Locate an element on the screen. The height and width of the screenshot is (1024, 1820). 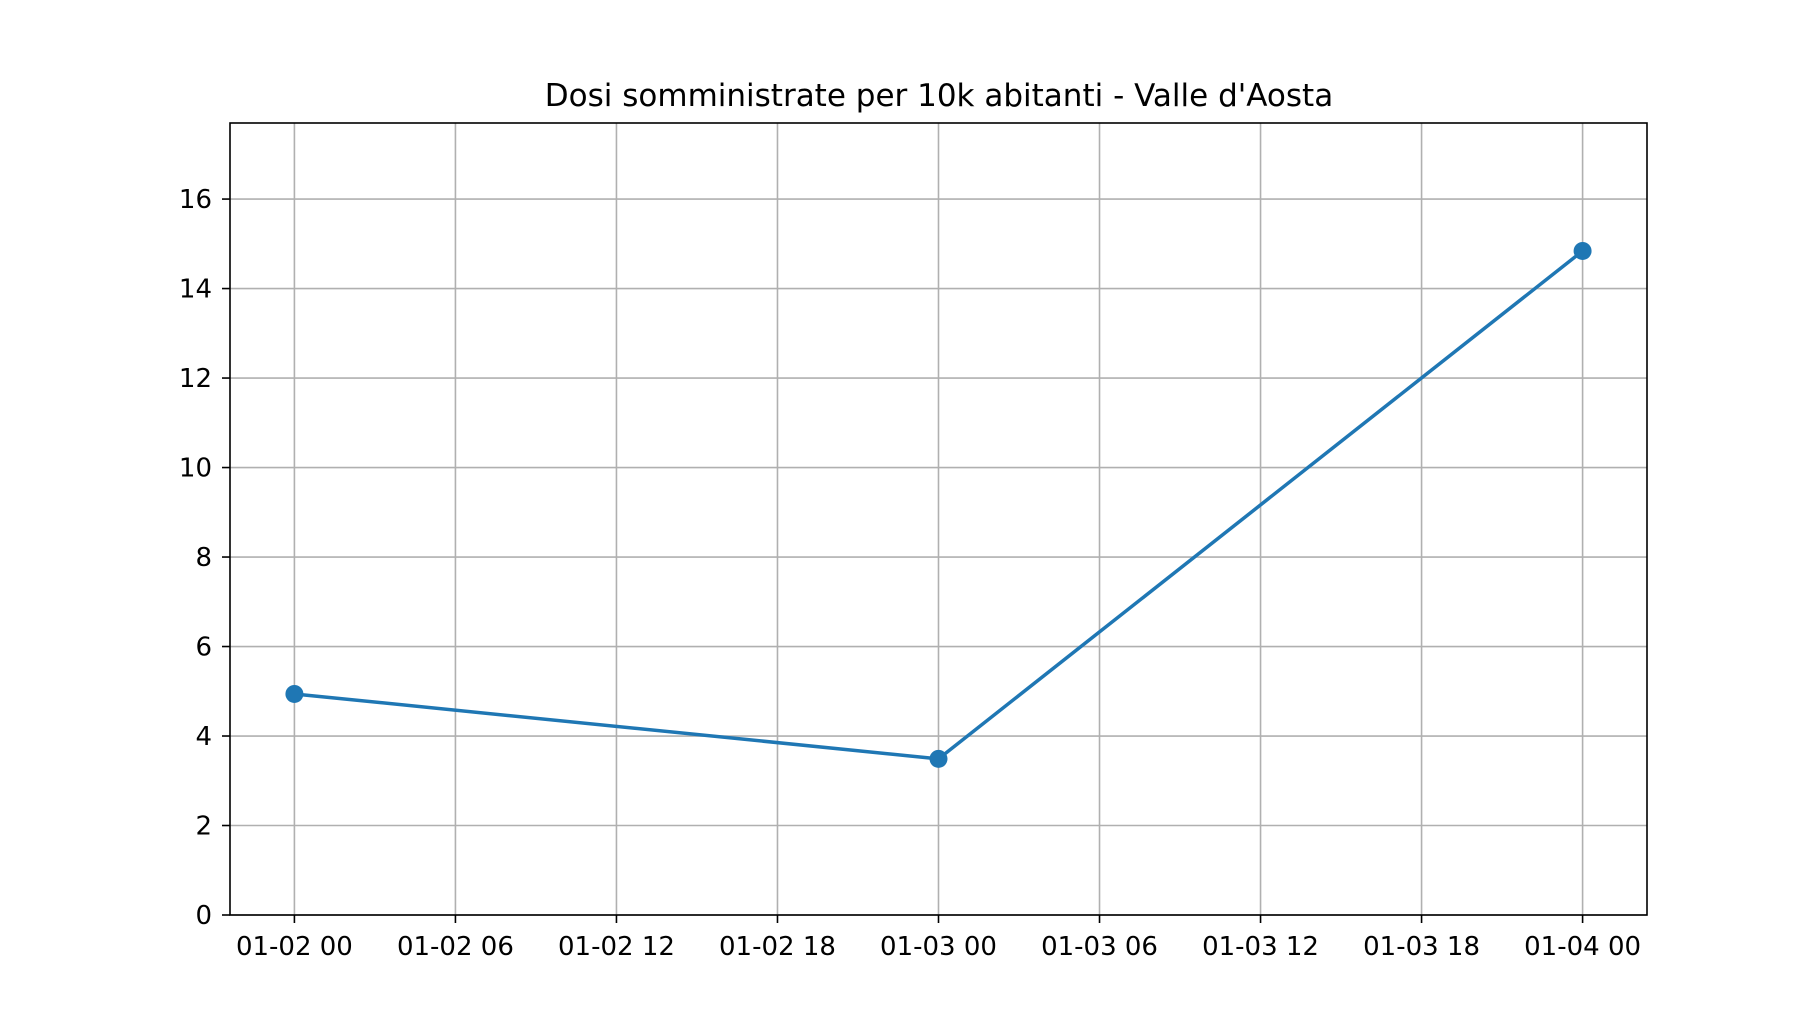
x-tick-label: 01-03 18 is located at coordinates (1421, 947).